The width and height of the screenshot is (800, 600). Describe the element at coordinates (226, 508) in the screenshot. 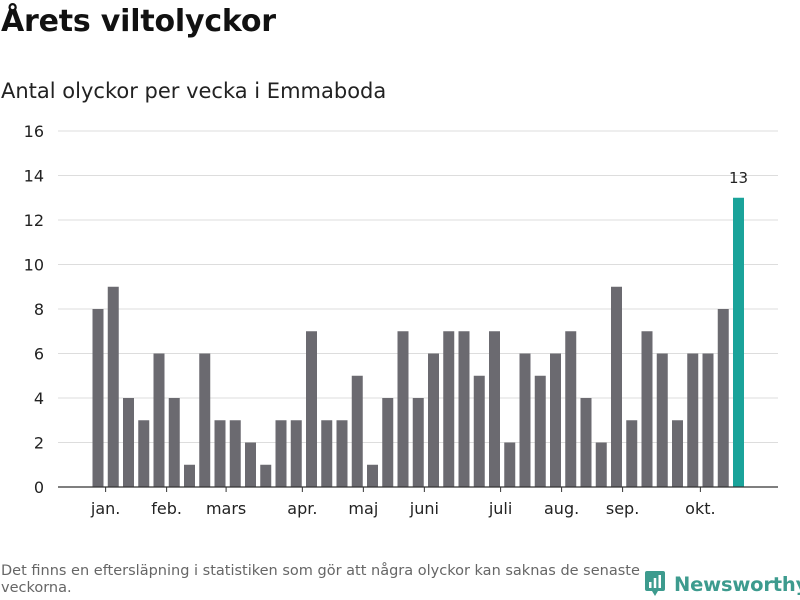

I see `x-tick-label: mars` at that location.